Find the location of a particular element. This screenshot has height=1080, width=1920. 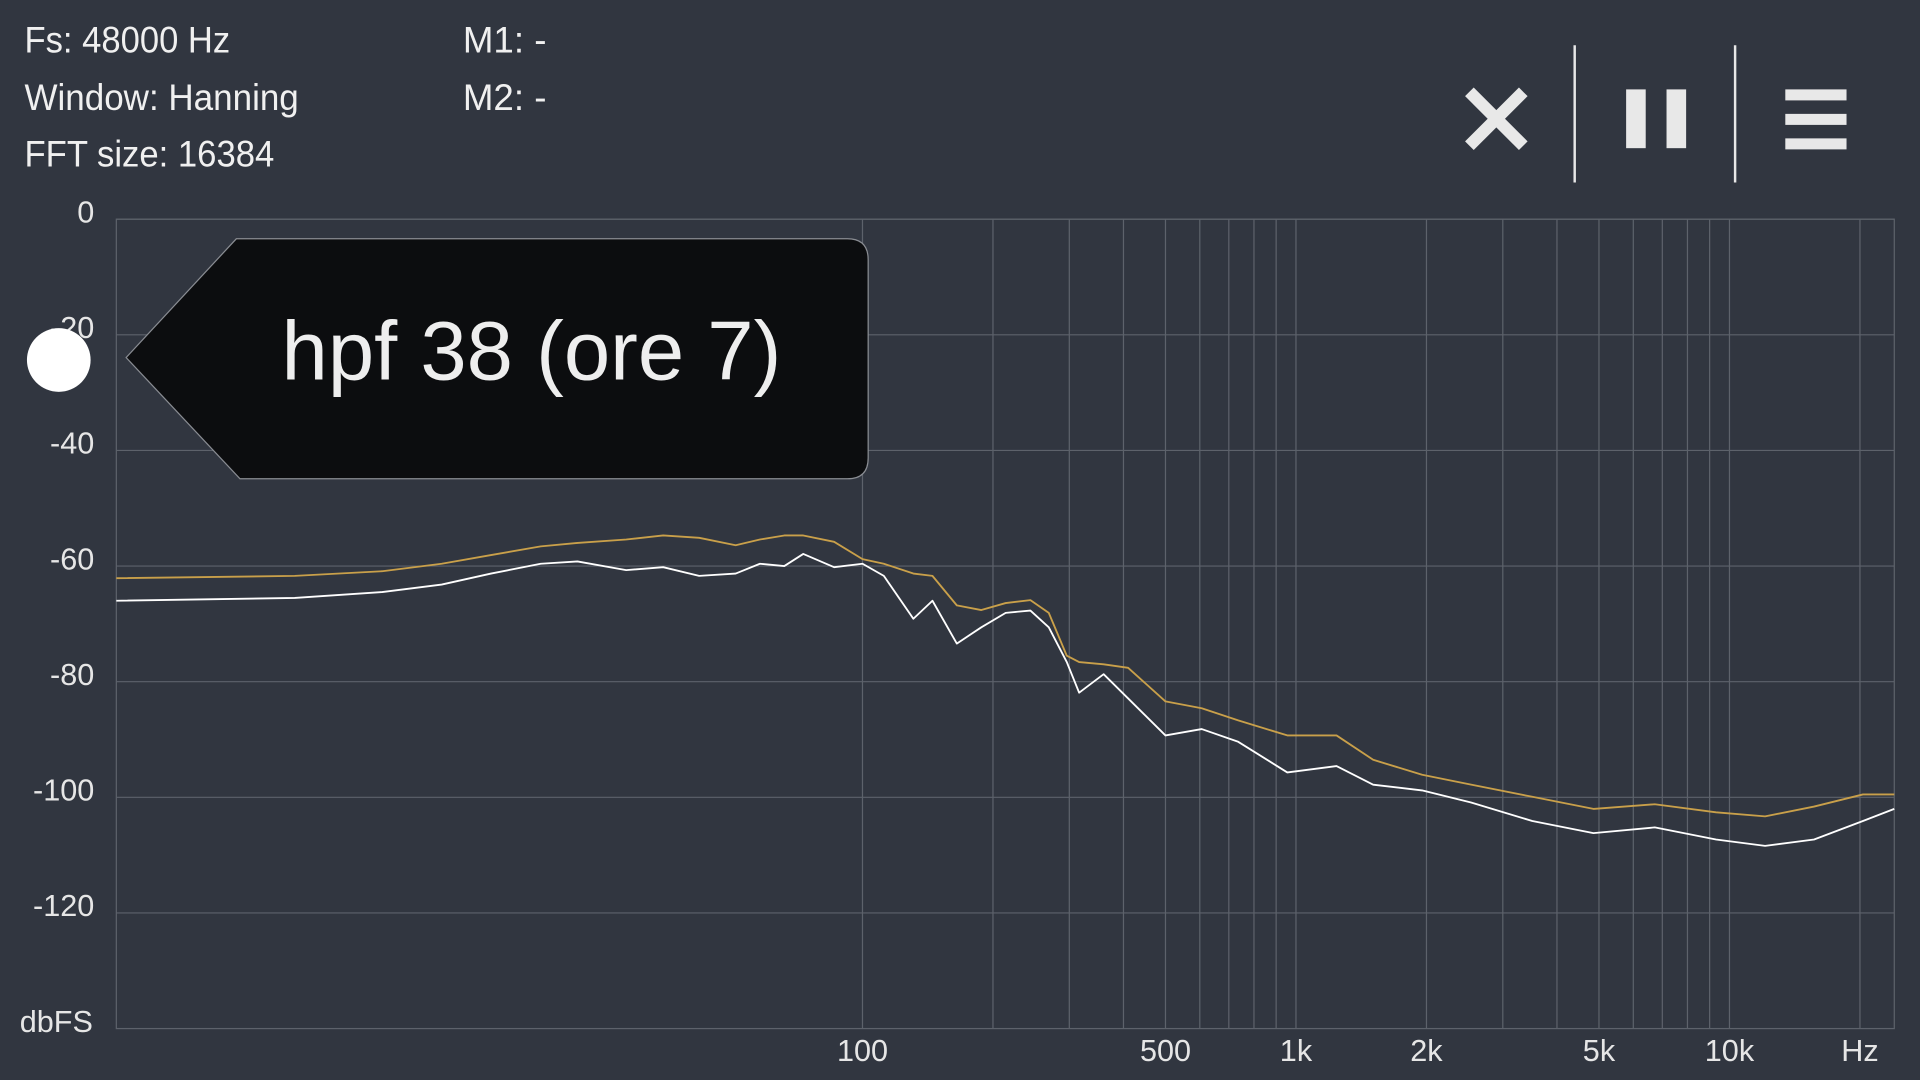

pause-button is located at coordinates (1656, 119).